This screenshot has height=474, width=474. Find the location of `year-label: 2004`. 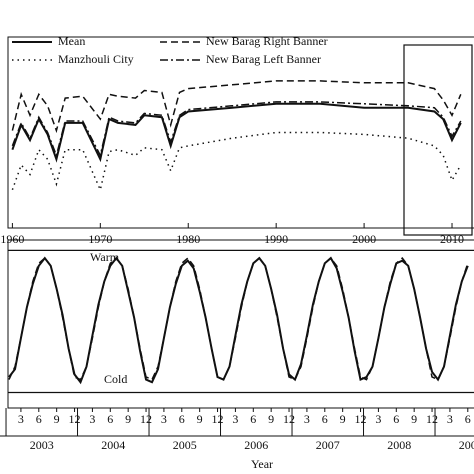

year-label: 2004 is located at coordinates (113, 445).